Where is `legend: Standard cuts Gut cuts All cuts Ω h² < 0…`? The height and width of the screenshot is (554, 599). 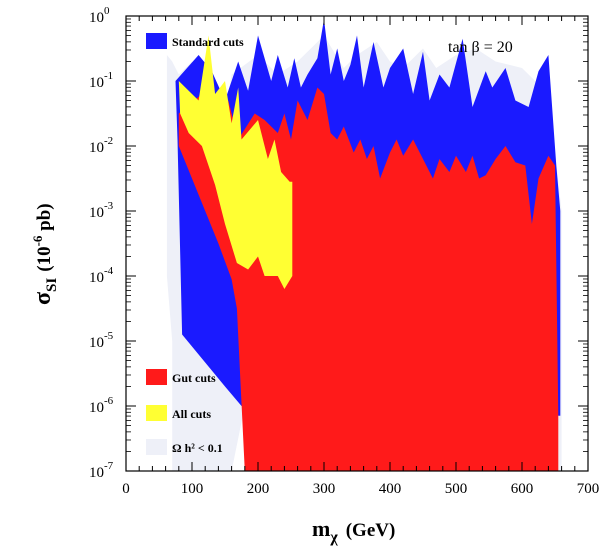 legend: Standard cuts Gut cuts All cuts Ω h² < 0… is located at coordinates (195, 244).